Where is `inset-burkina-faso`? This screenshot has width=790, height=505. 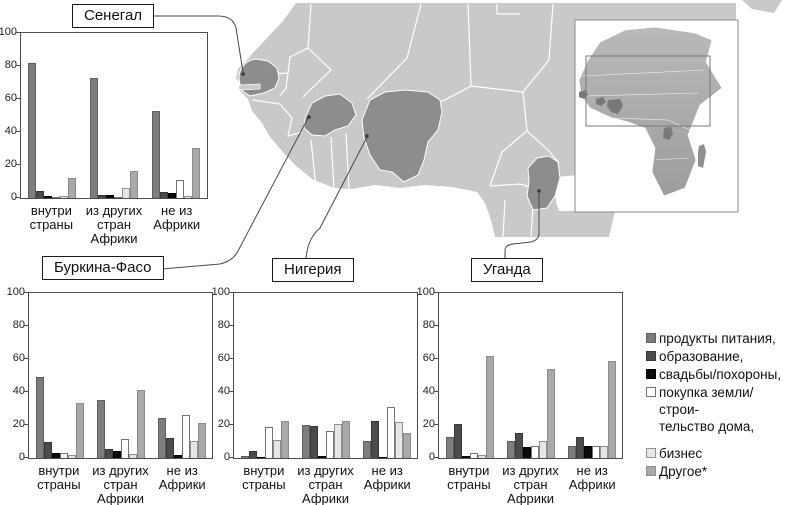
inset-burkina-faso is located at coordinates (601, 101).